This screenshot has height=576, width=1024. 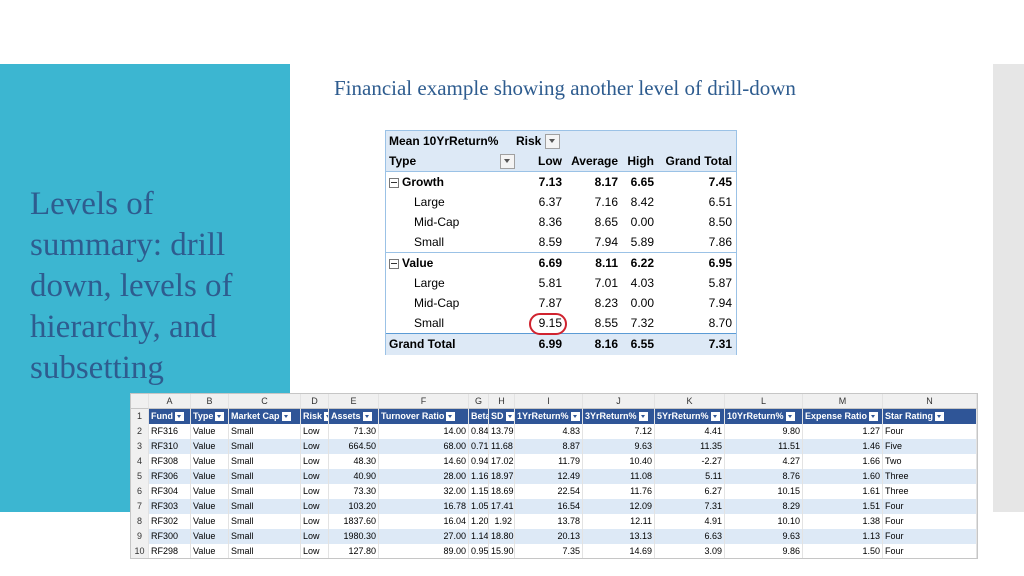 I want to click on table-cell: RF316, so click(x=170, y=431).